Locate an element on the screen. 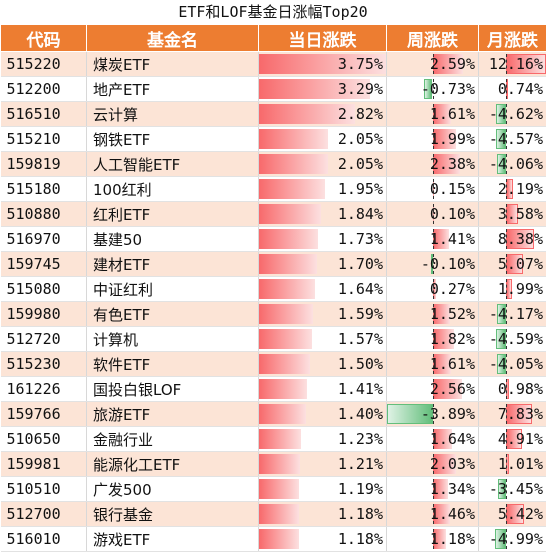  fund-code: 516970 is located at coordinates (44, 239).